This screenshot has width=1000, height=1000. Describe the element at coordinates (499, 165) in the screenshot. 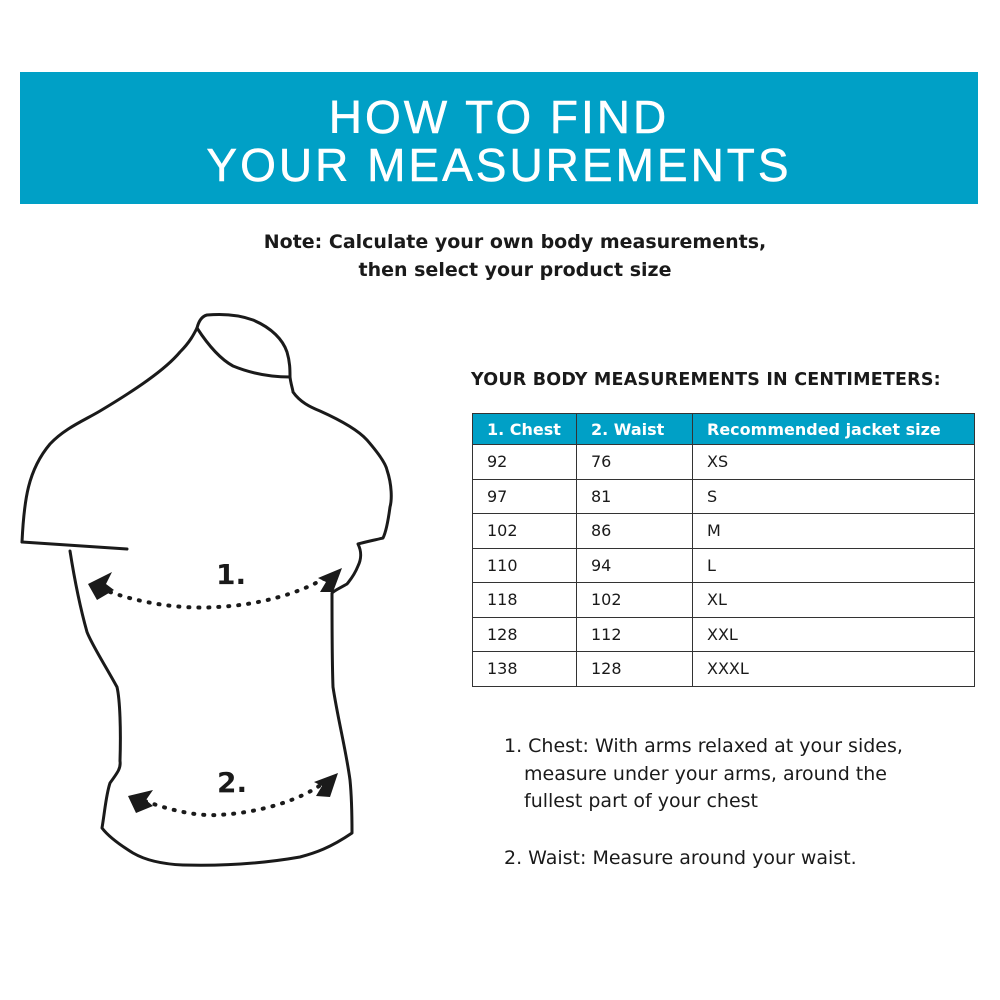

I see `title-line-2: YOUR MEASUREMENTS` at that location.